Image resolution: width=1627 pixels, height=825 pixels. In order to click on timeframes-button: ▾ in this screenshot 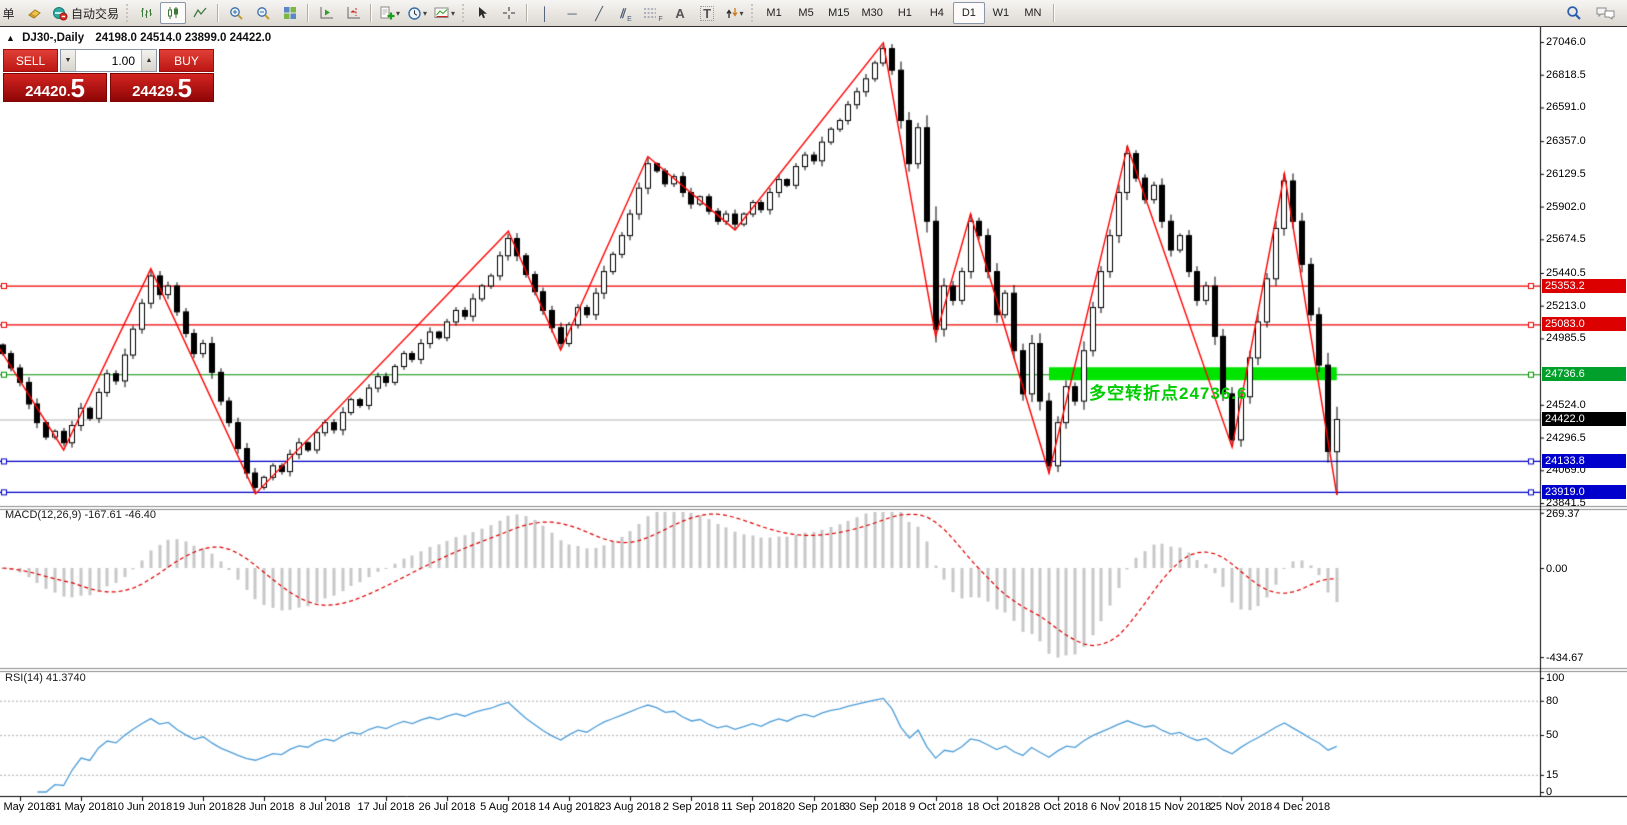, I will do `click(417, 13)`.